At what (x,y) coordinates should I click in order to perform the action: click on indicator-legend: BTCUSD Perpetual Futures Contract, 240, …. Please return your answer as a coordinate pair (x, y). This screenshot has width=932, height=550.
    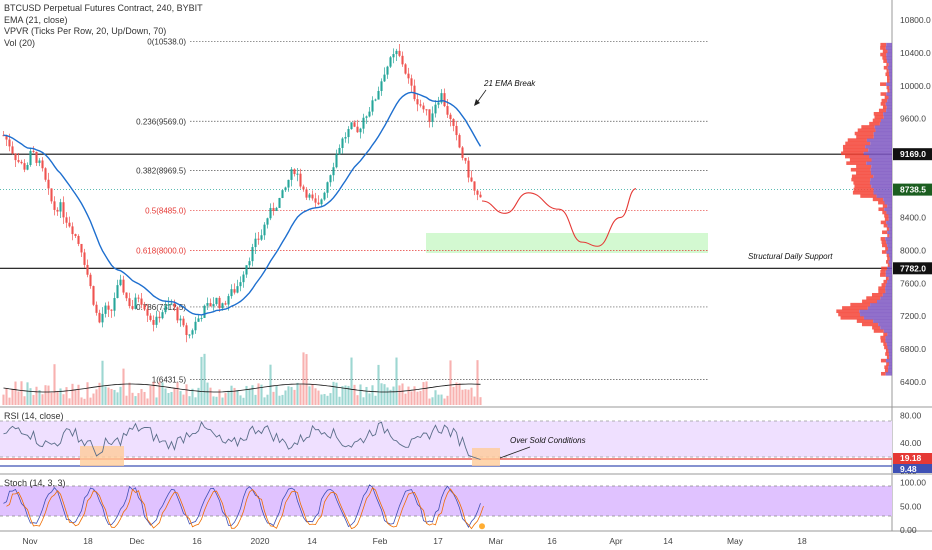
    Looking at the image, I should click on (103, 26).